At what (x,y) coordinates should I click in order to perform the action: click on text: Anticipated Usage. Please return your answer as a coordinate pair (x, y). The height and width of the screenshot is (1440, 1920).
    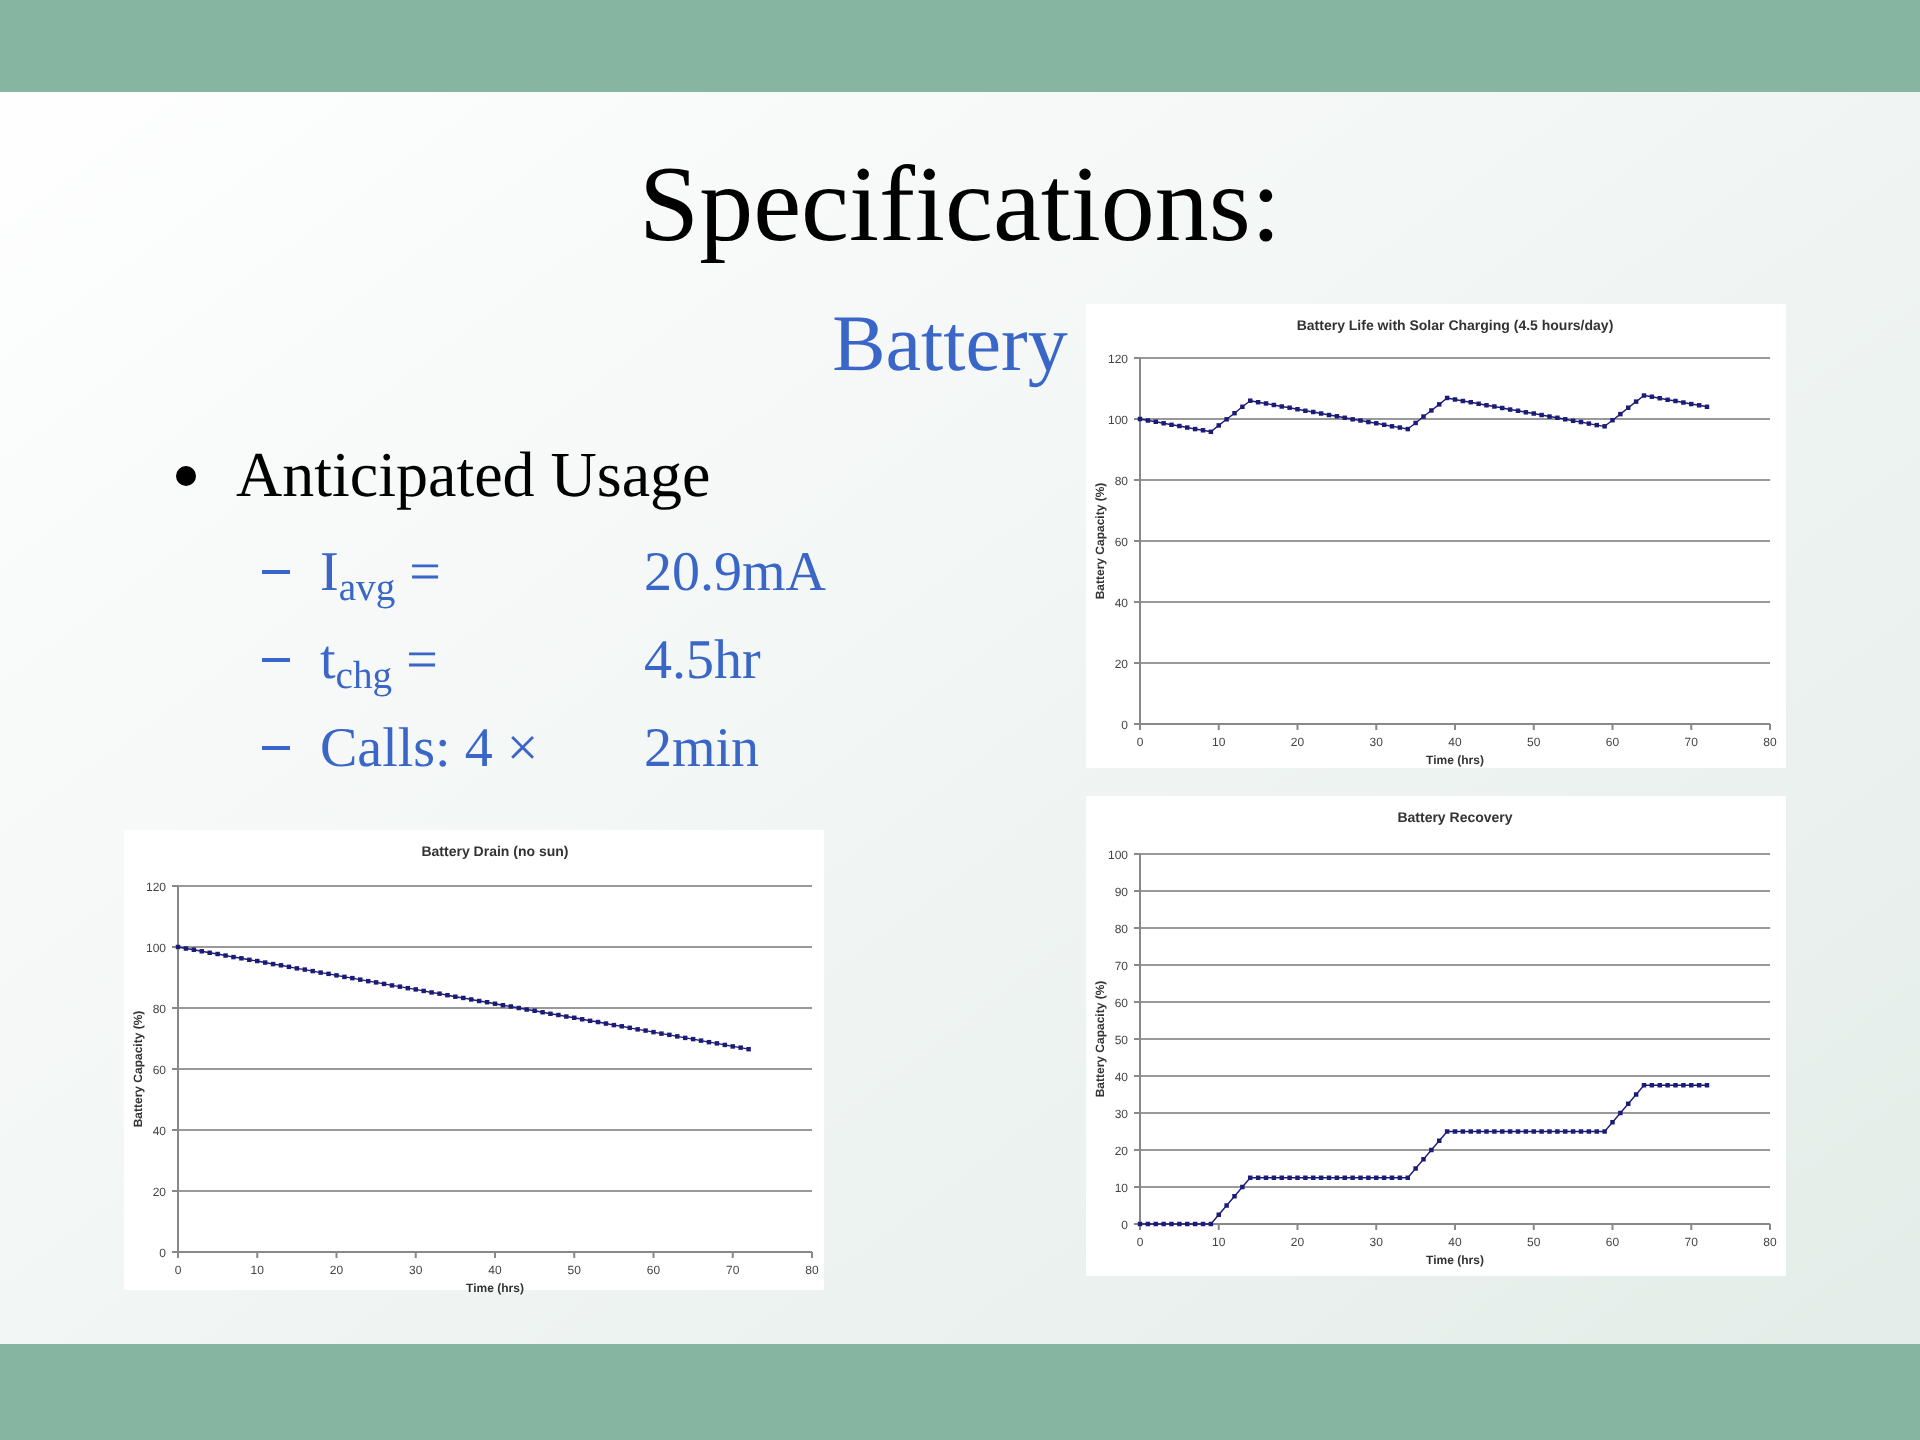
    Looking at the image, I should click on (473, 474).